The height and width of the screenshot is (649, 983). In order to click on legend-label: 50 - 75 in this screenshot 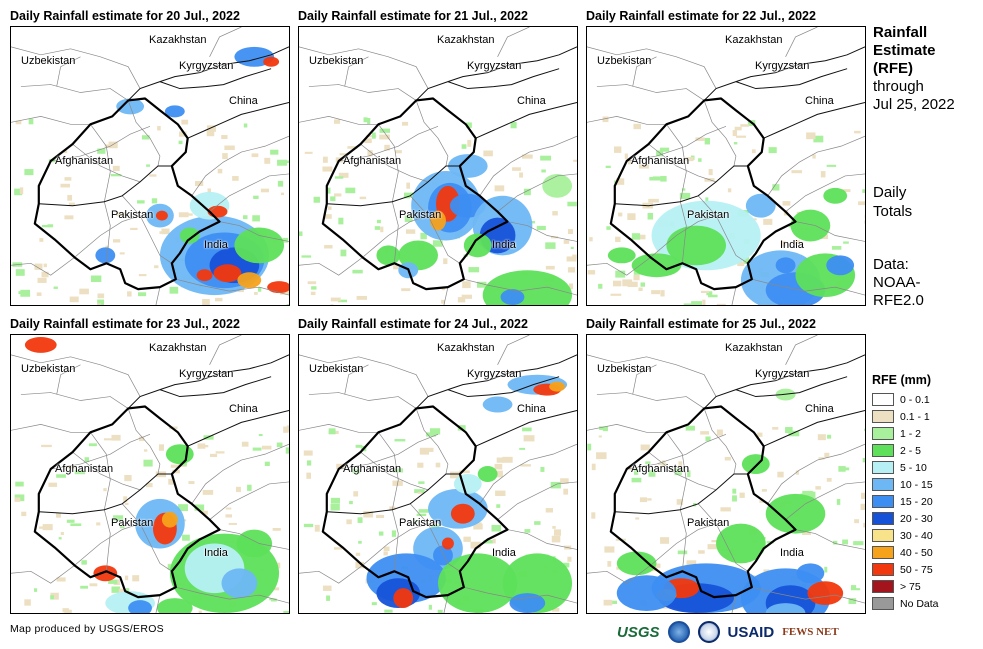, I will do `click(916, 569)`.